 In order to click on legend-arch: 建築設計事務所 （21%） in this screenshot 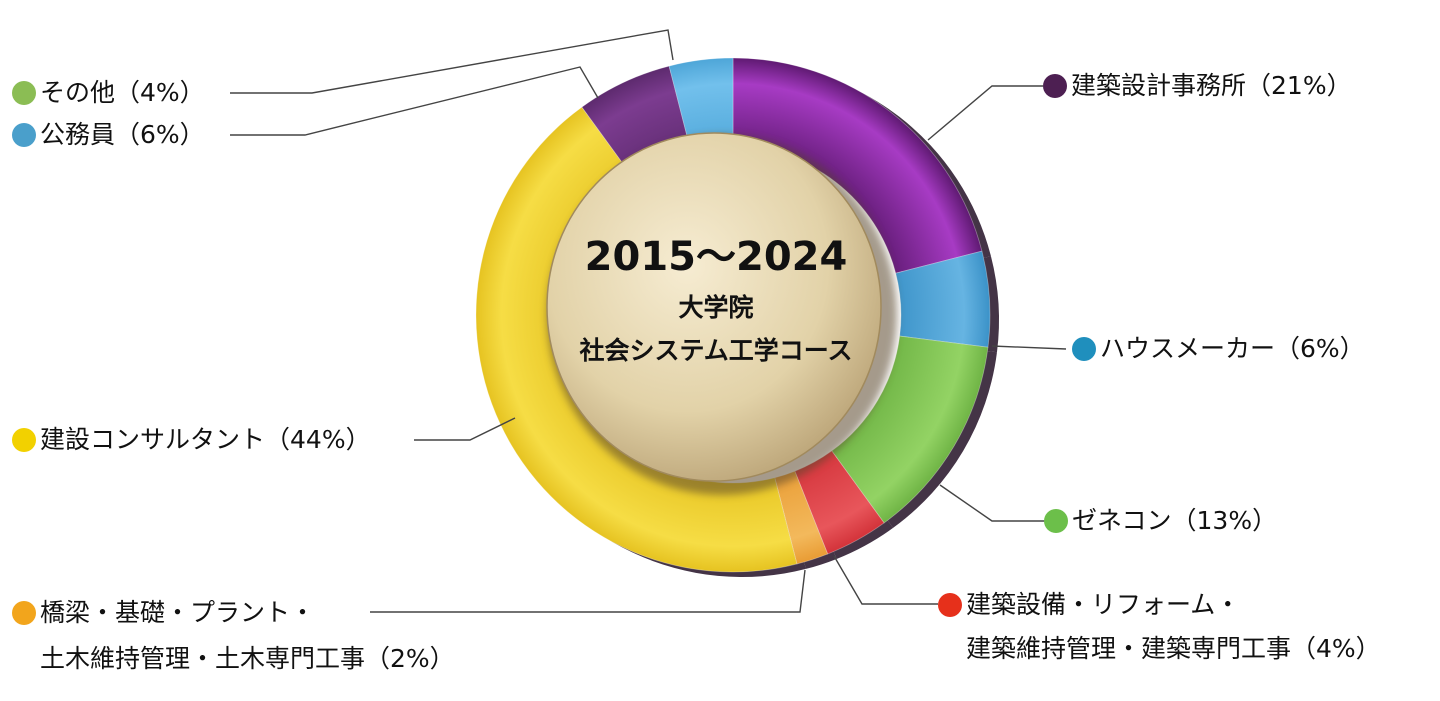, I will do `click(1197, 86)`.